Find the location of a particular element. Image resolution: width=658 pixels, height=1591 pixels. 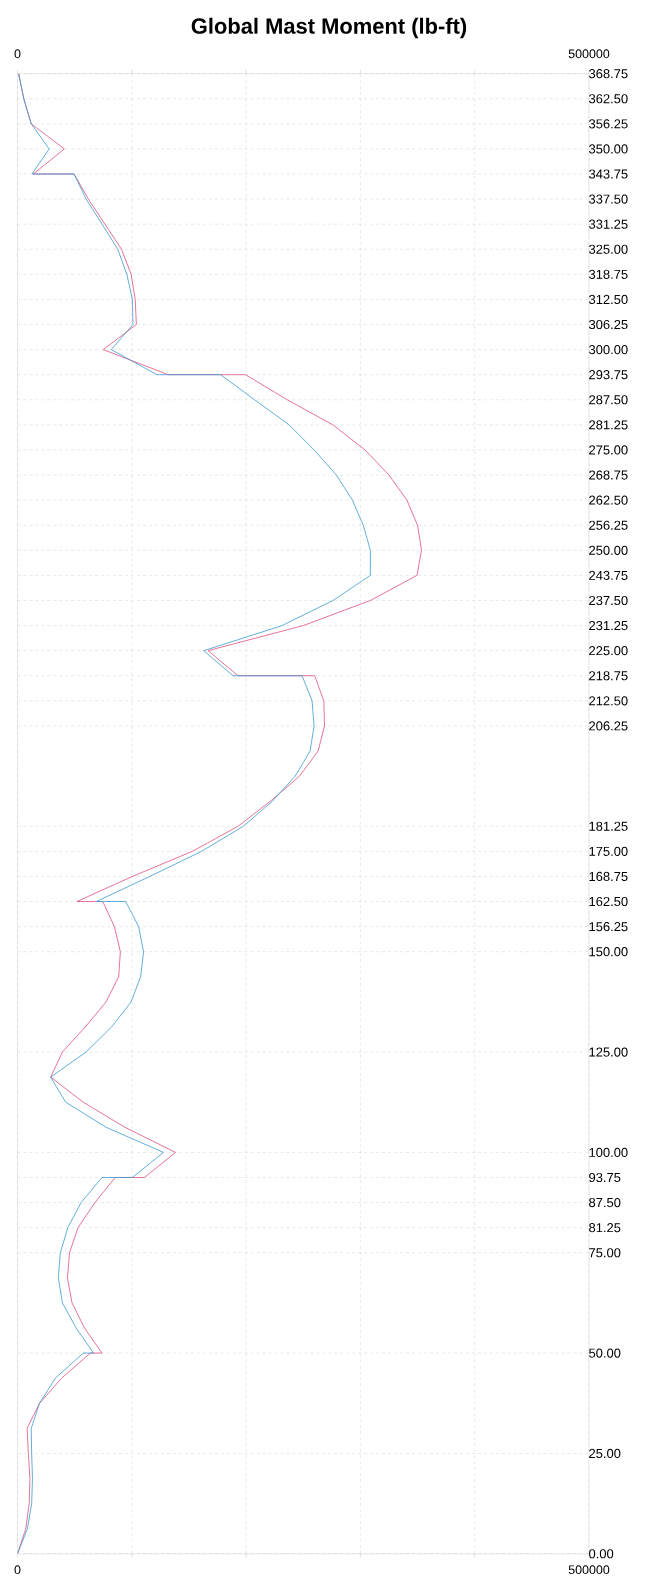

y-tick-label: 275.00 is located at coordinates (608, 450).